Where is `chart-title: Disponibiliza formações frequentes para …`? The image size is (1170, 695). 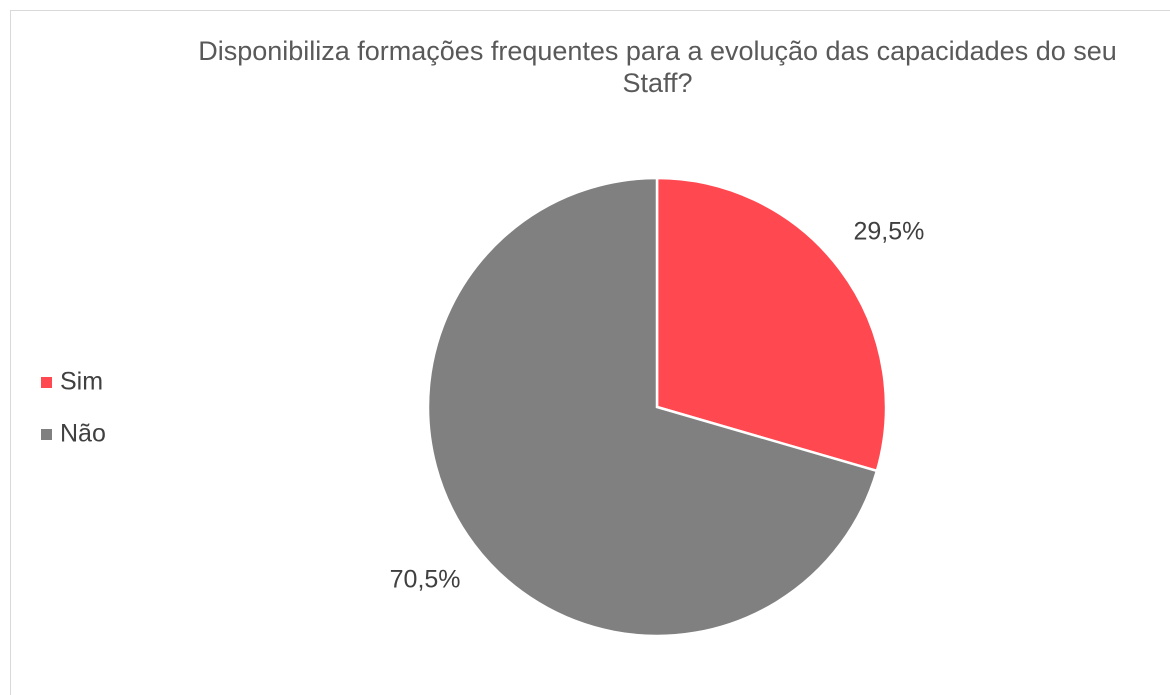
chart-title: Disponibiliza formações frequentes para … is located at coordinates (657, 67).